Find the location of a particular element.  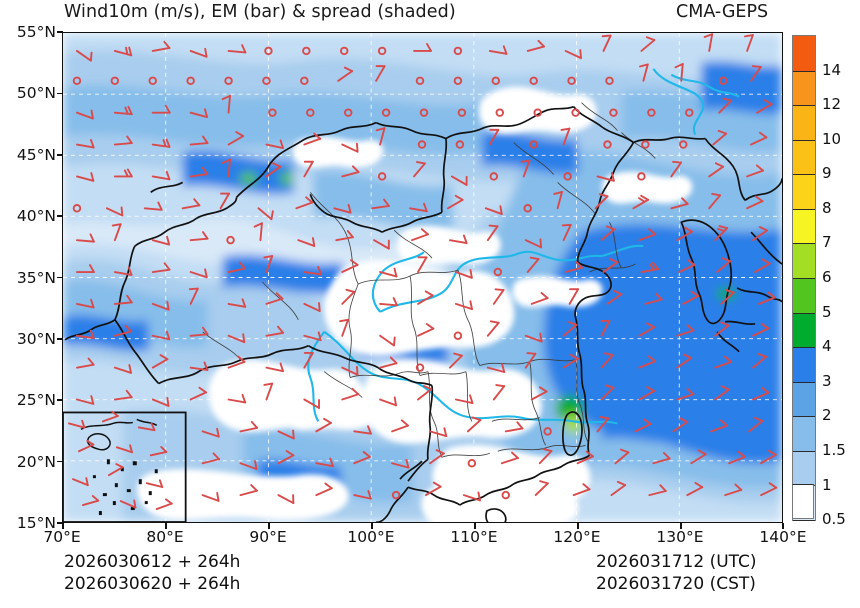

cbar-seg-1.5-2 is located at coordinates (804, 433).